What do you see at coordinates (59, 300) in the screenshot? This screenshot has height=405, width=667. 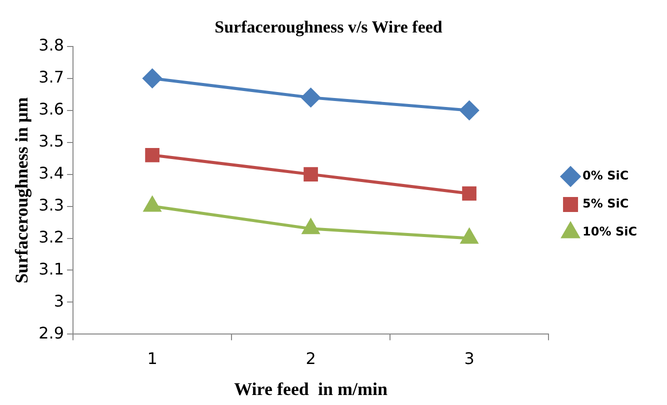 I see `y-tick-label: 3` at bounding box center [59, 300].